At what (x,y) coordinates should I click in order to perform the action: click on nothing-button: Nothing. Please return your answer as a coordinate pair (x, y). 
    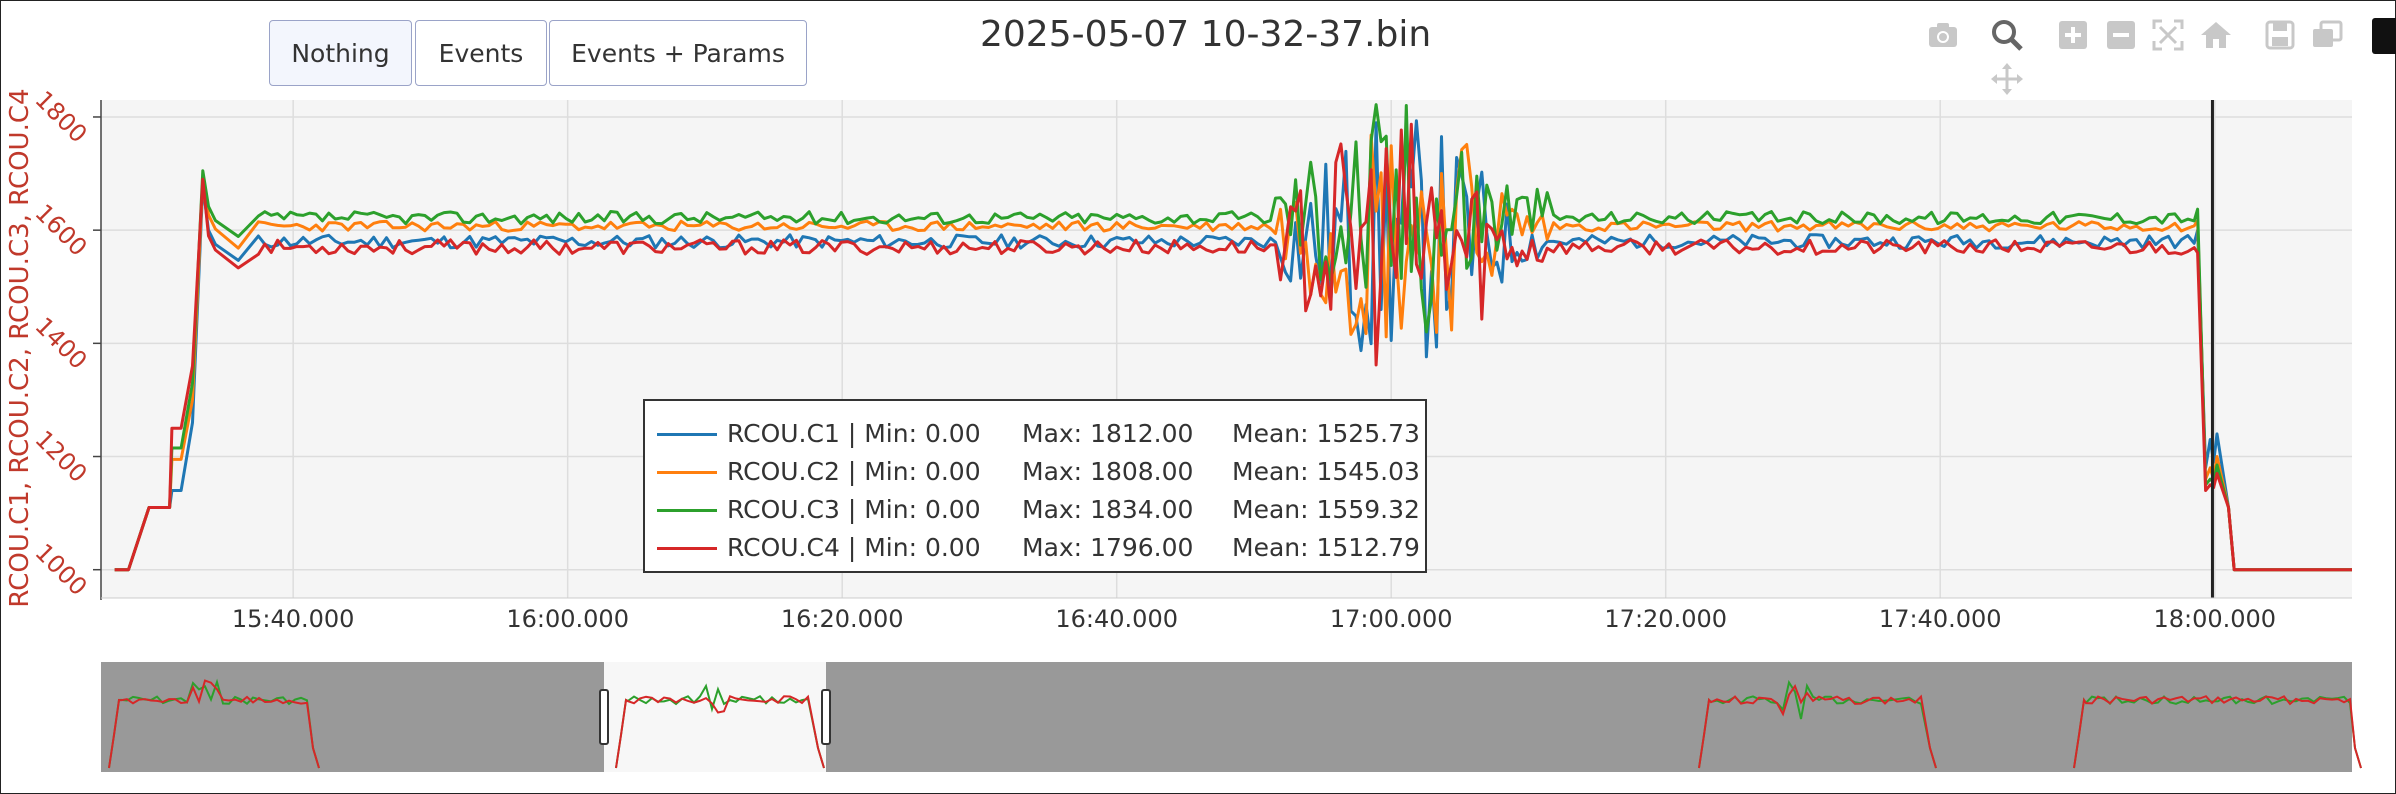
    Looking at the image, I should click on (340, 53).